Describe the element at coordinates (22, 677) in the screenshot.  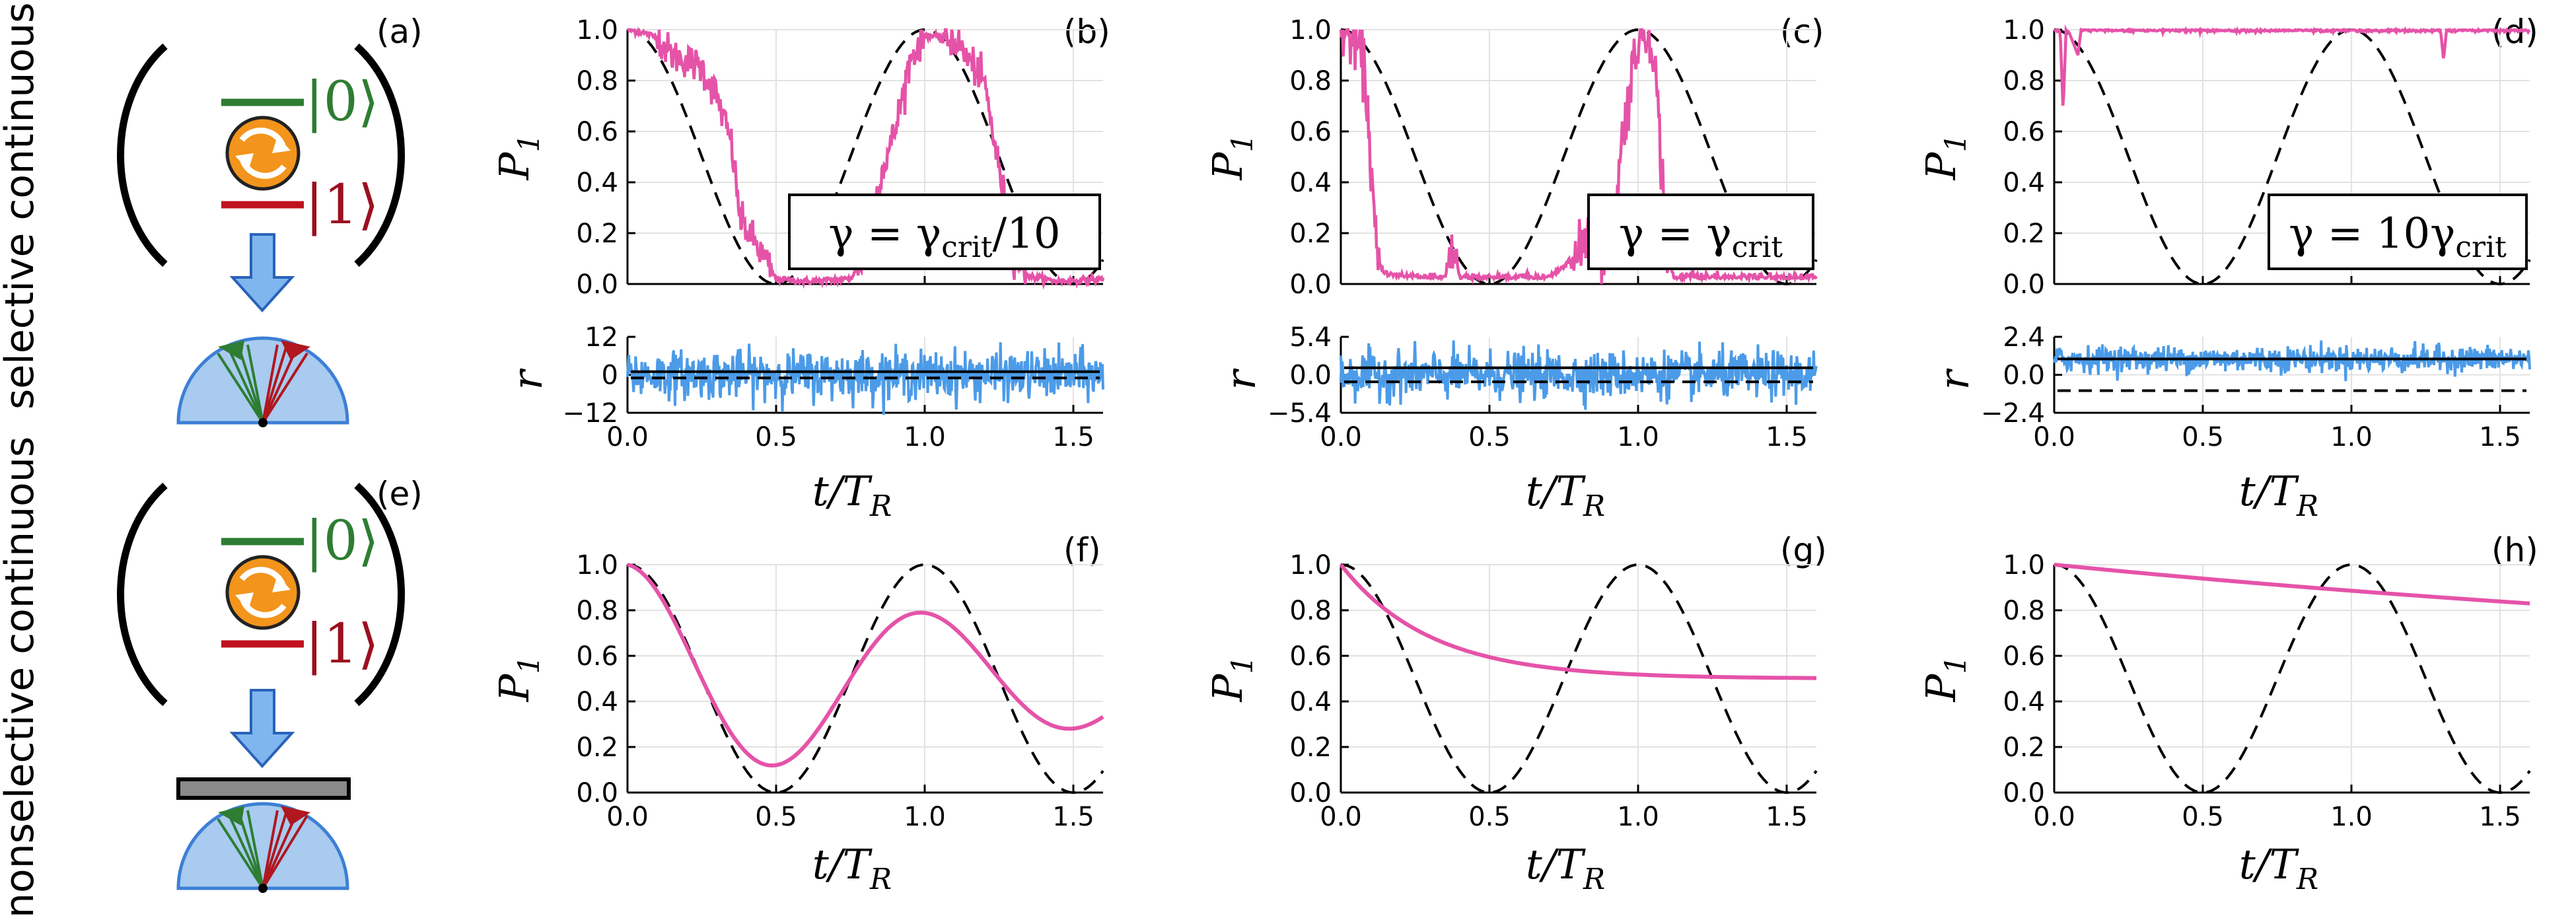
I see `row-label-nonselective: nonselective continuous` at that location.